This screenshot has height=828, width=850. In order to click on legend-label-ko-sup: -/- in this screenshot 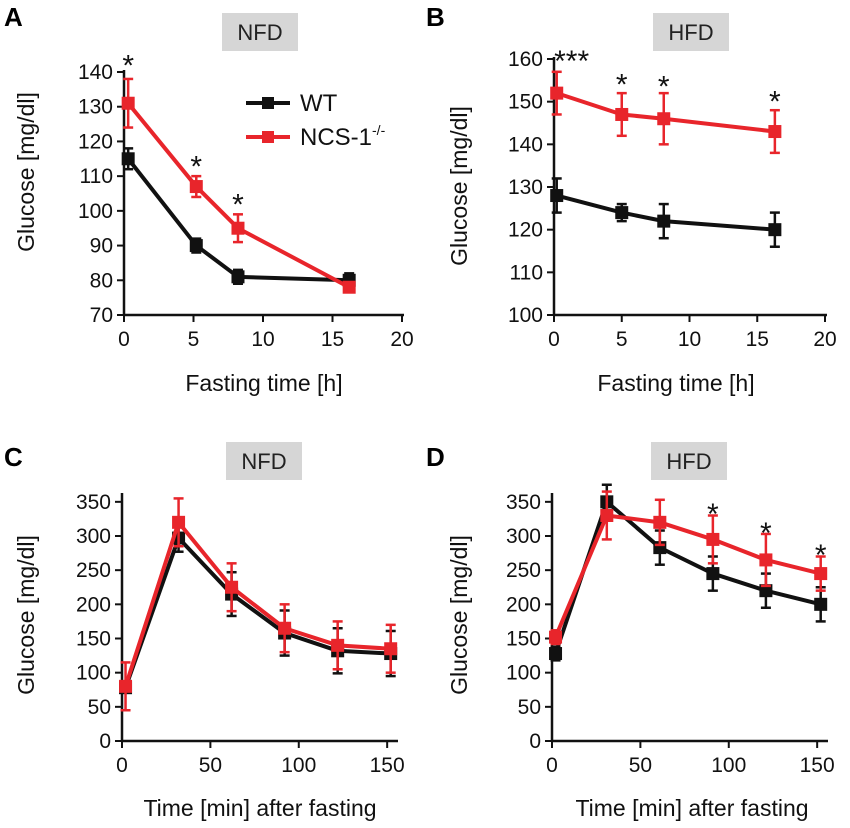, I will do `click(379, 130)`.